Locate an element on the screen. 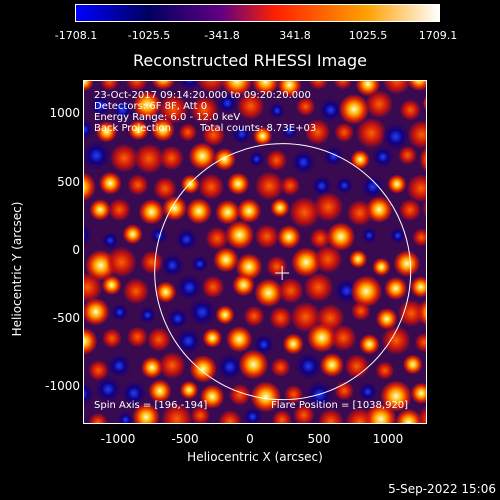  y-tick-label: -1000 is located at coordinates (62, 386).